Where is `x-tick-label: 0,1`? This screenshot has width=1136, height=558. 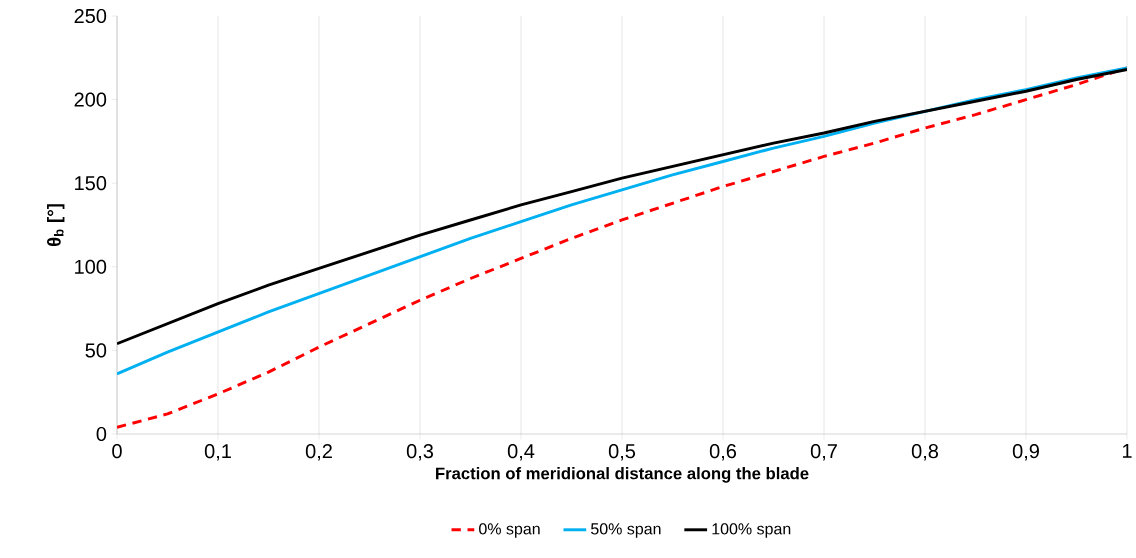
x-tick-label: 0,1 is located at coordinates (217, 452).